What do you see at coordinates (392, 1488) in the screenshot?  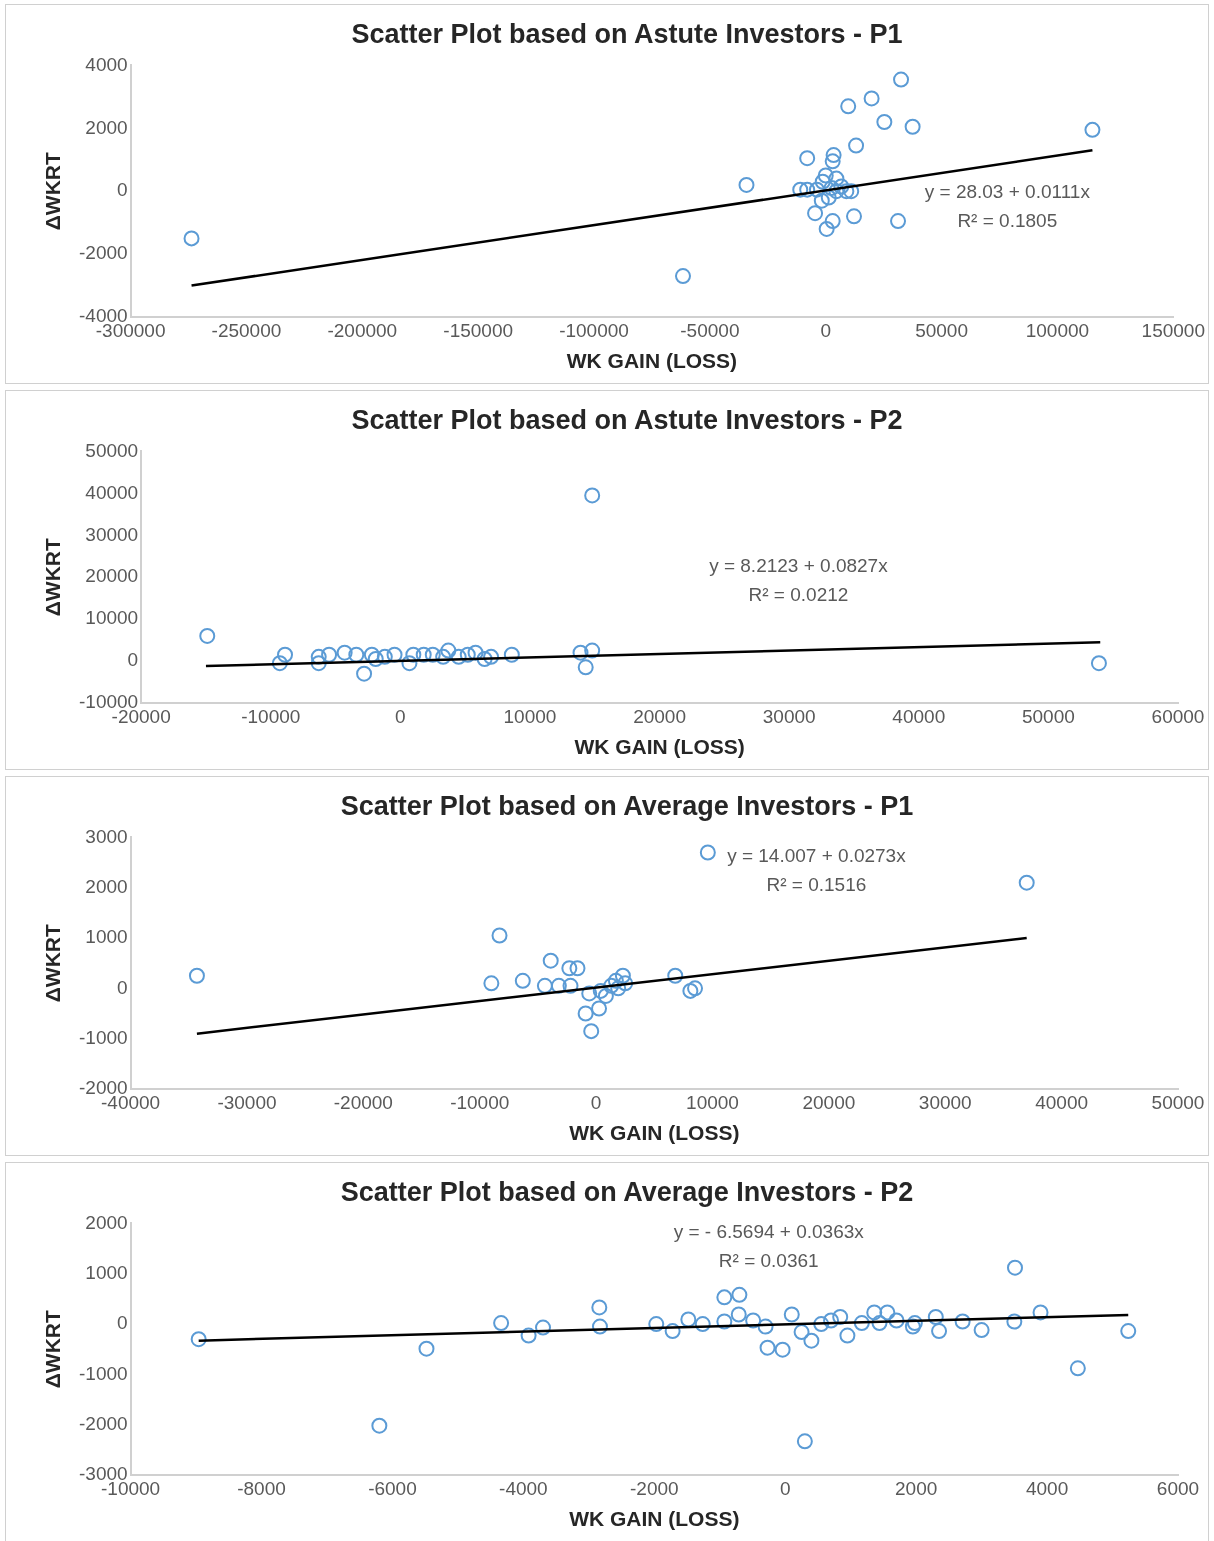 I see `x-tick-label: -6000` at bounding box center [392, 1488].